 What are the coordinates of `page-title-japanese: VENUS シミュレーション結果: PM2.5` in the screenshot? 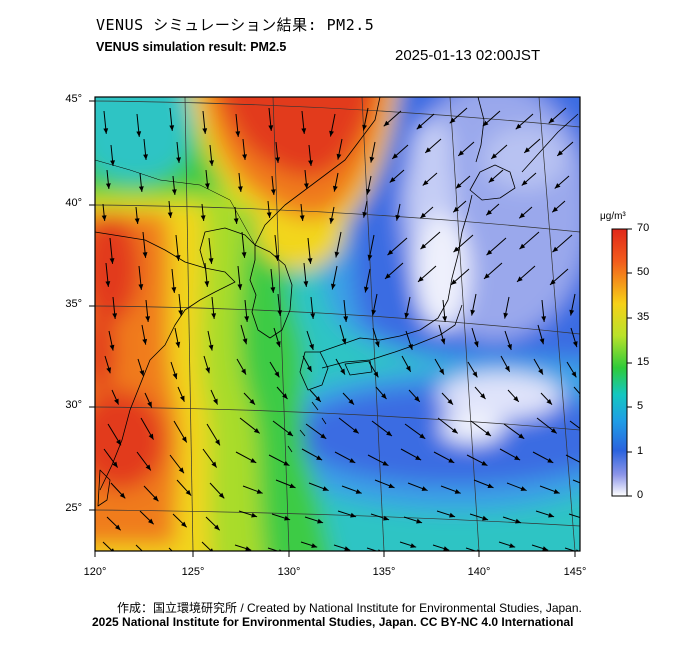 It's located at (235, 25).